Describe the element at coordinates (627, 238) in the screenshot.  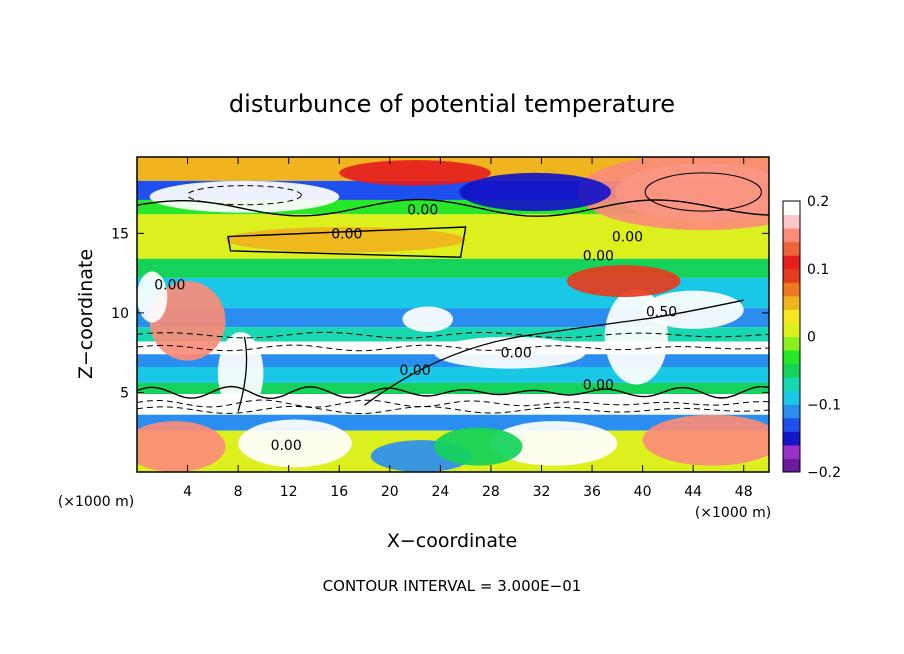
I see `contour-label-2: 0.00` at that location.